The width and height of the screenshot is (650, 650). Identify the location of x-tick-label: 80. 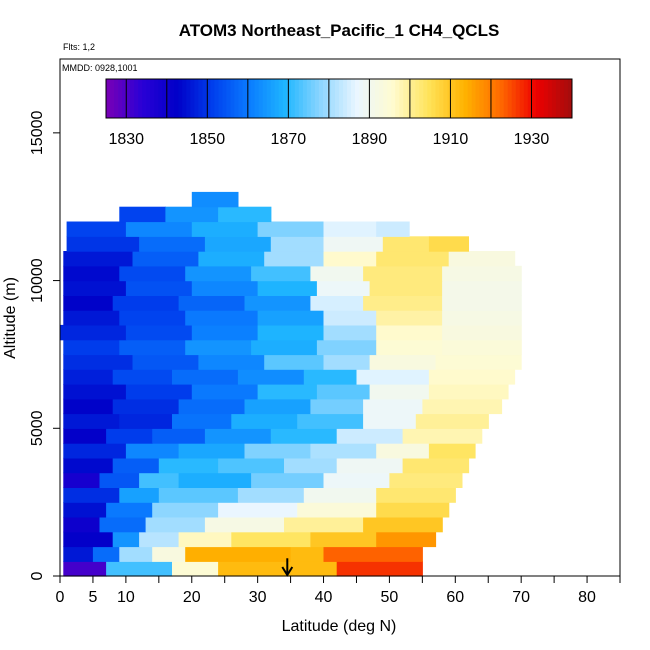
(587, 597).